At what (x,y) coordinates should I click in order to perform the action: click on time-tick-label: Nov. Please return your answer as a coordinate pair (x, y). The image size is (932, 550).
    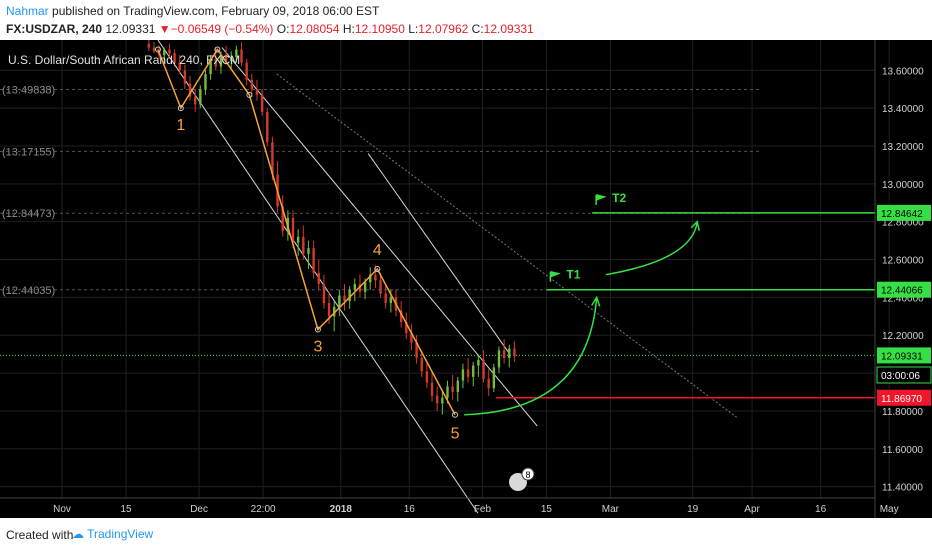
    Looking at the image, I should click on (62, 509).